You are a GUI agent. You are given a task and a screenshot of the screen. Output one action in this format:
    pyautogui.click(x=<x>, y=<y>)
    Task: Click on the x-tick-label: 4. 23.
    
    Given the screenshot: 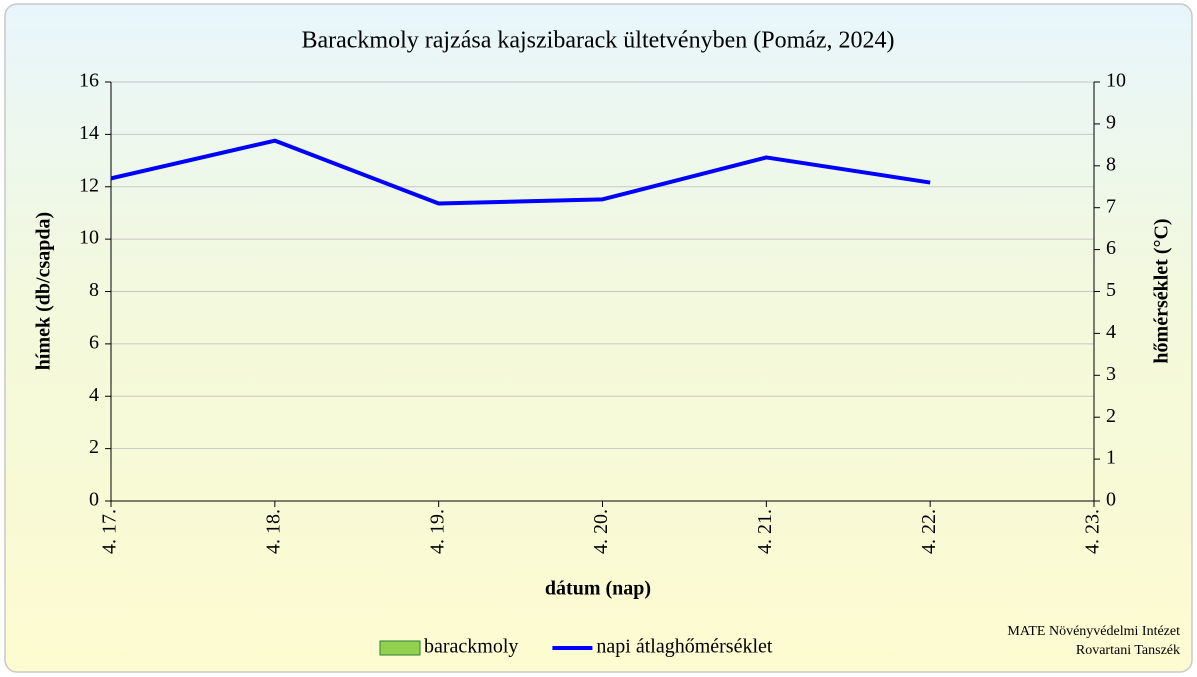 What is the action you would take?
    pyautogui.click(x=1093, y=531)
    